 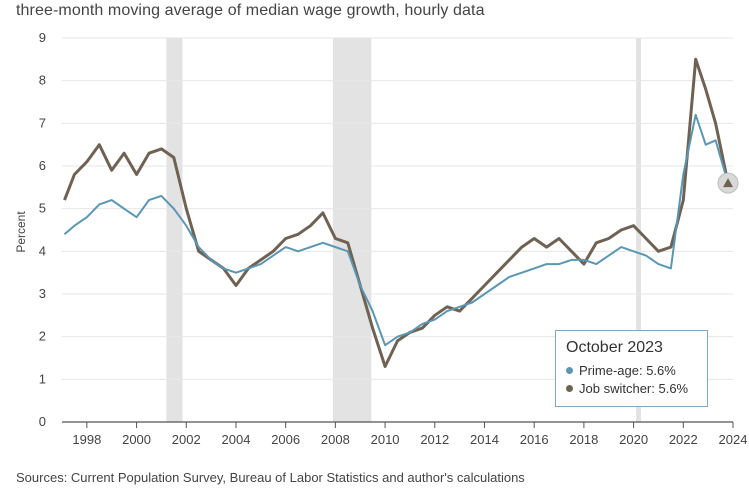 I want to click on x-tick-label: 2002, so click(x=186, y=439).